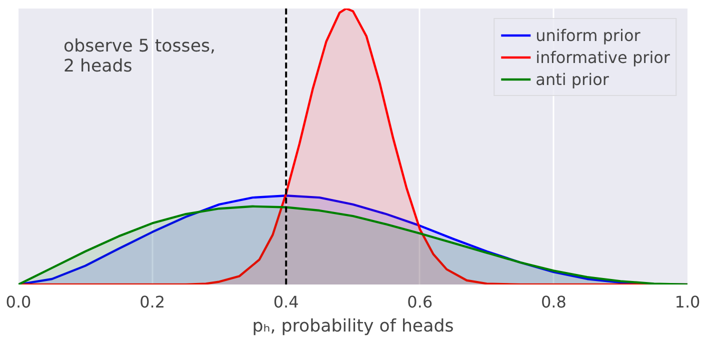 The image size is (706, 339). Describe the element at coordinates (553, 302) in the screenshot. I see `x-tick-label: 0.8` at that location.